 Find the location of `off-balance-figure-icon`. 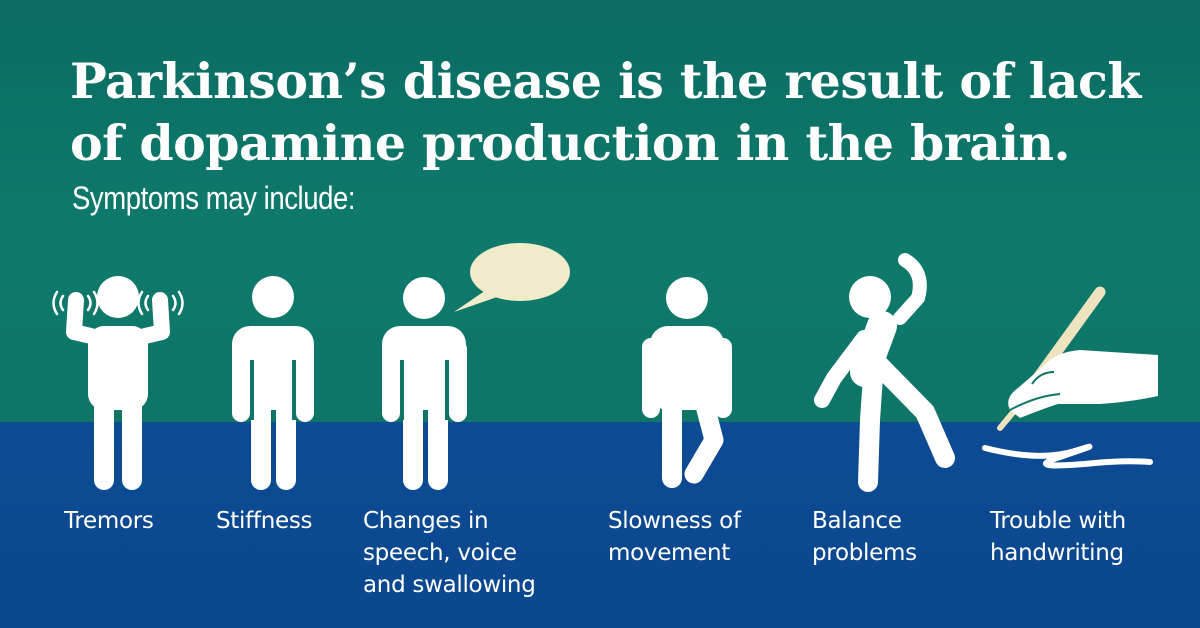

off-balance-figure-icon is located at coordinates (884, 372).